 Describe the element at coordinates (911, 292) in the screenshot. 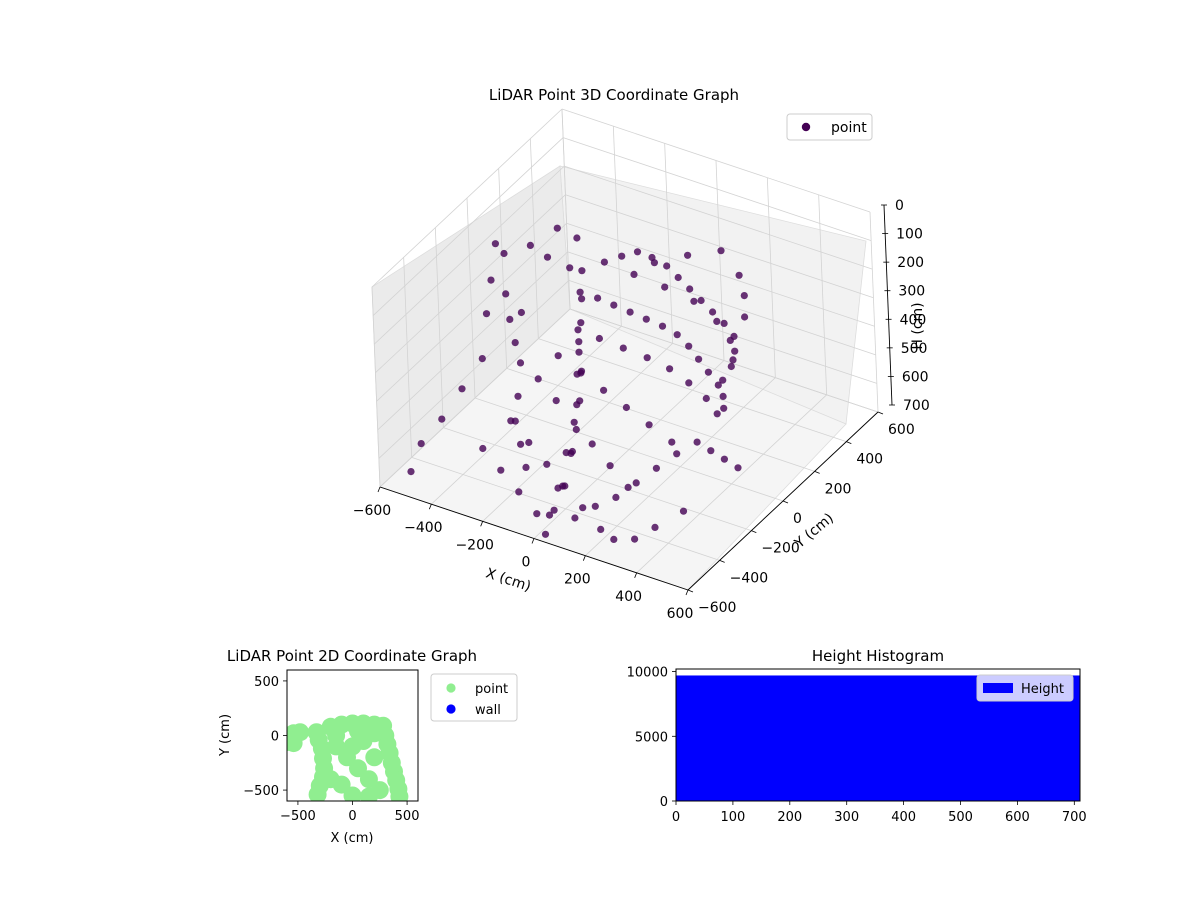

I see `plot3d-ztick-label: 300` at that location.